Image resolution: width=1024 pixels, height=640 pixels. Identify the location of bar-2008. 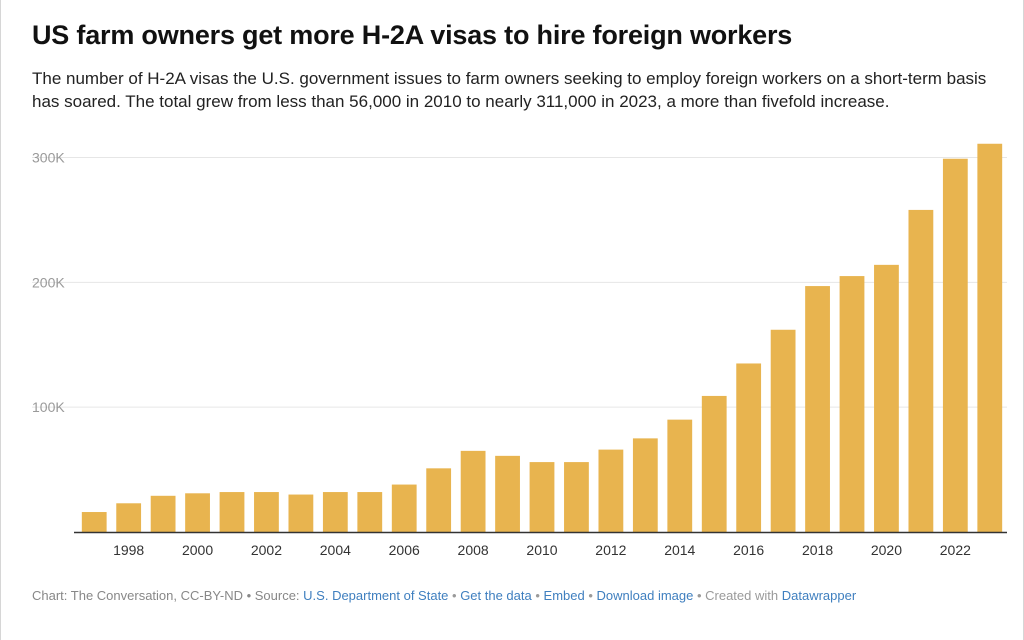
(473, 491).